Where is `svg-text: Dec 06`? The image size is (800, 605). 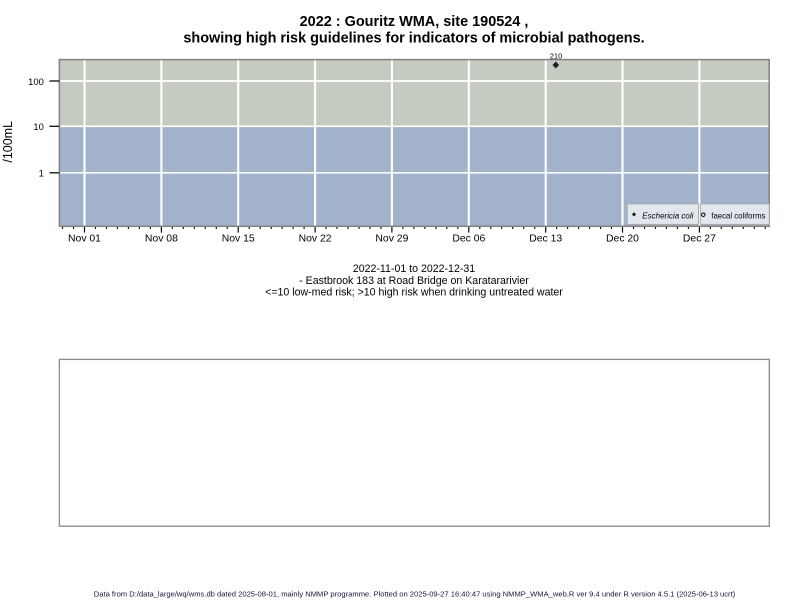 svg-text: Dec 06 is located at coordinates (468, 238).